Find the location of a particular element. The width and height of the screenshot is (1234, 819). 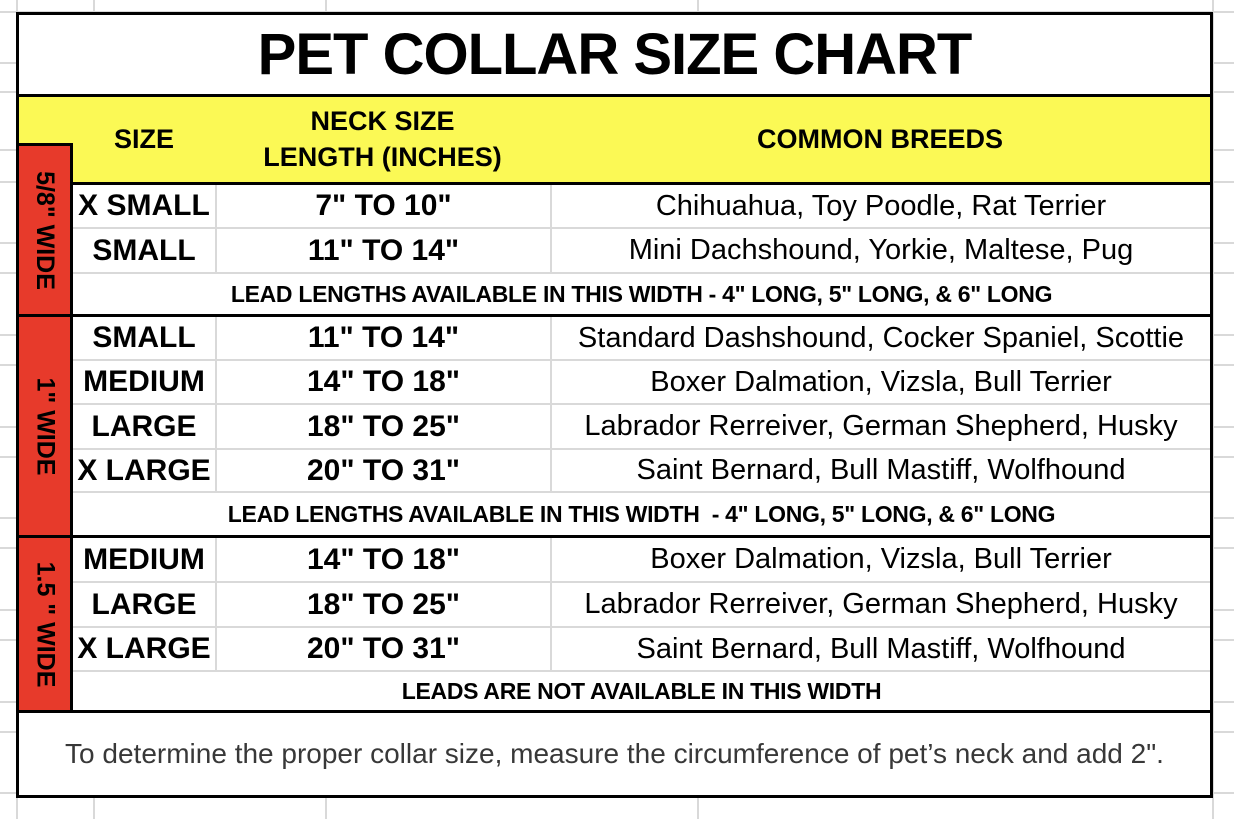

neck-size-cell: 7" TO 10" is located at coordinates (382, 206).